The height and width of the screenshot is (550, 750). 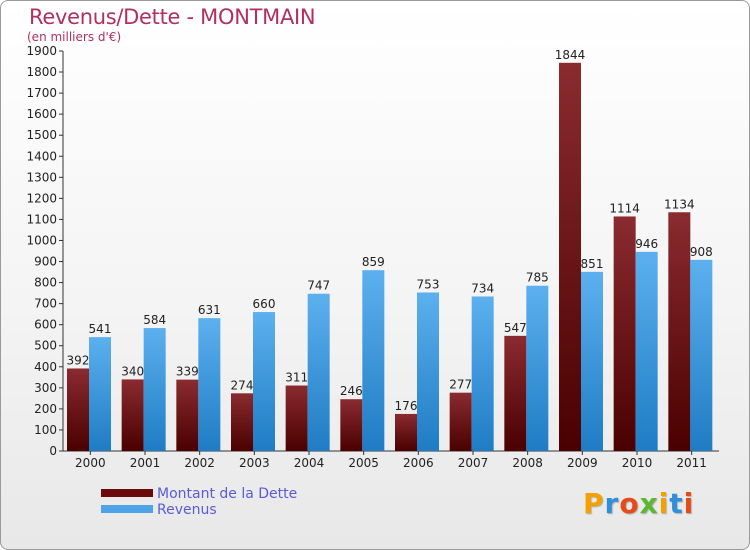 I want to click on y-tick-label: 1200, so click(x=41, y=198).